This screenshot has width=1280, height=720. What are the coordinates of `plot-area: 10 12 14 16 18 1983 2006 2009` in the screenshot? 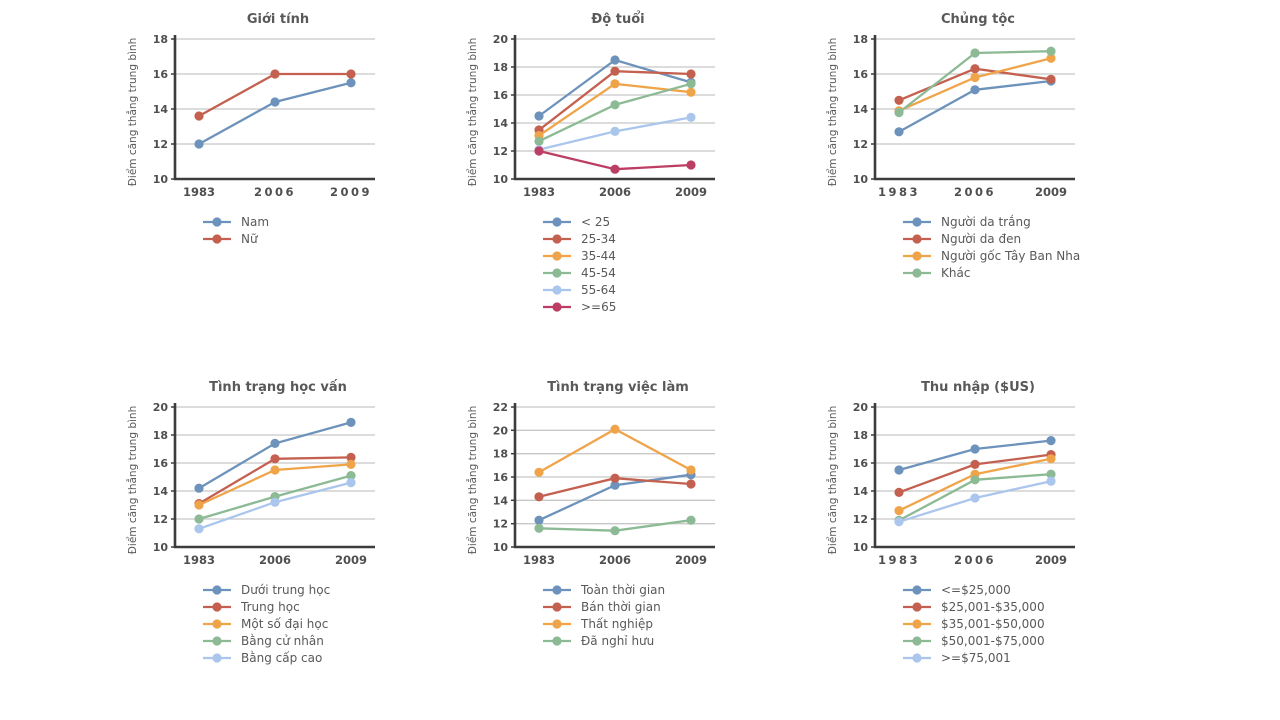 It's located at (264, 116).